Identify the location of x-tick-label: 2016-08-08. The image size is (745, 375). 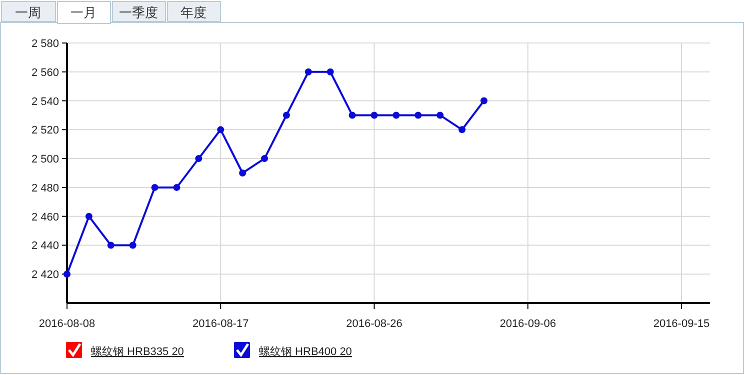
(67, 324).